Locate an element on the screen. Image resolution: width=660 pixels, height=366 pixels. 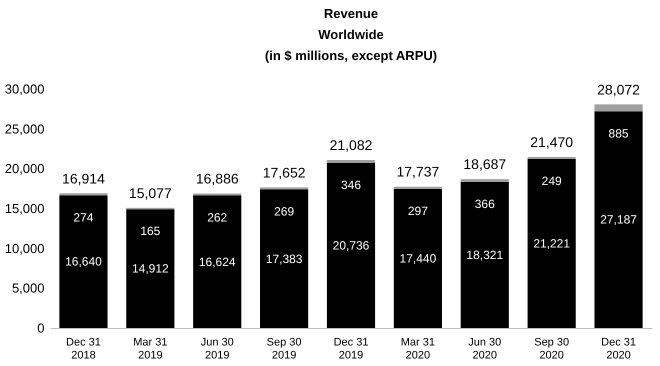
x-tick-label: Sep 30 2019 is located at coordinates (284, 349).